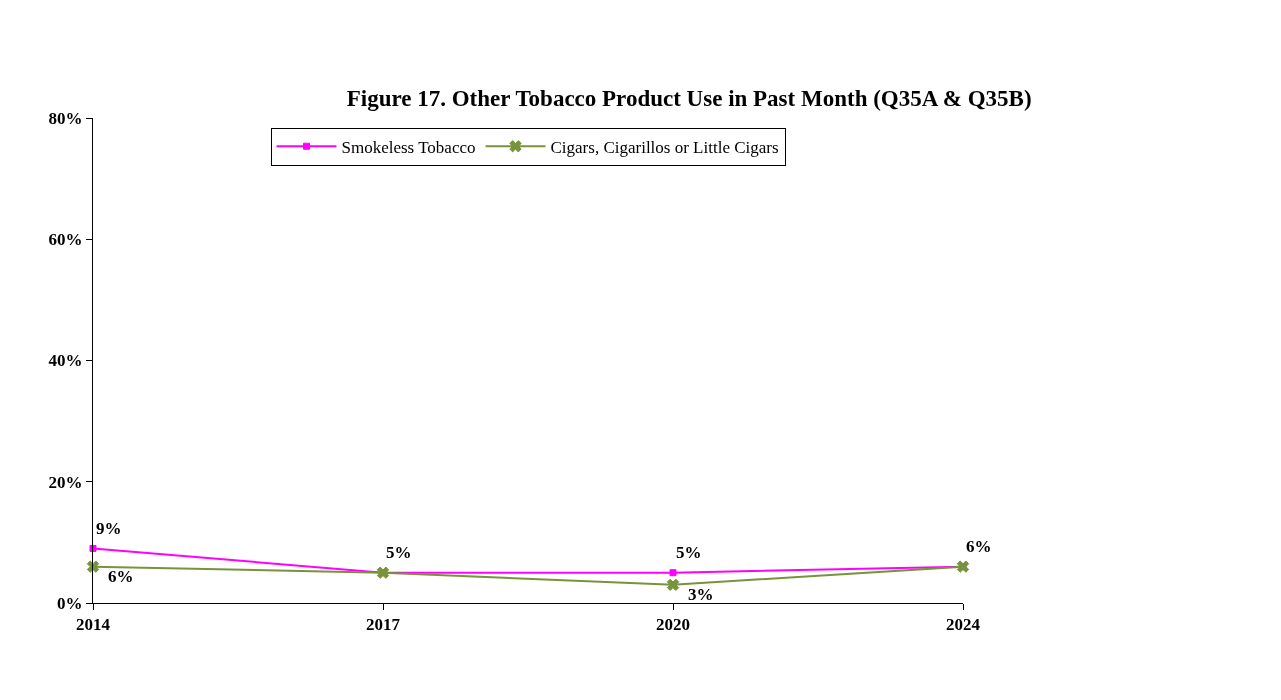  What do you see at coordinates (673, 625) in the screenshot?
I see `x-tick-label: 2020` at bounding box center [673, 625].